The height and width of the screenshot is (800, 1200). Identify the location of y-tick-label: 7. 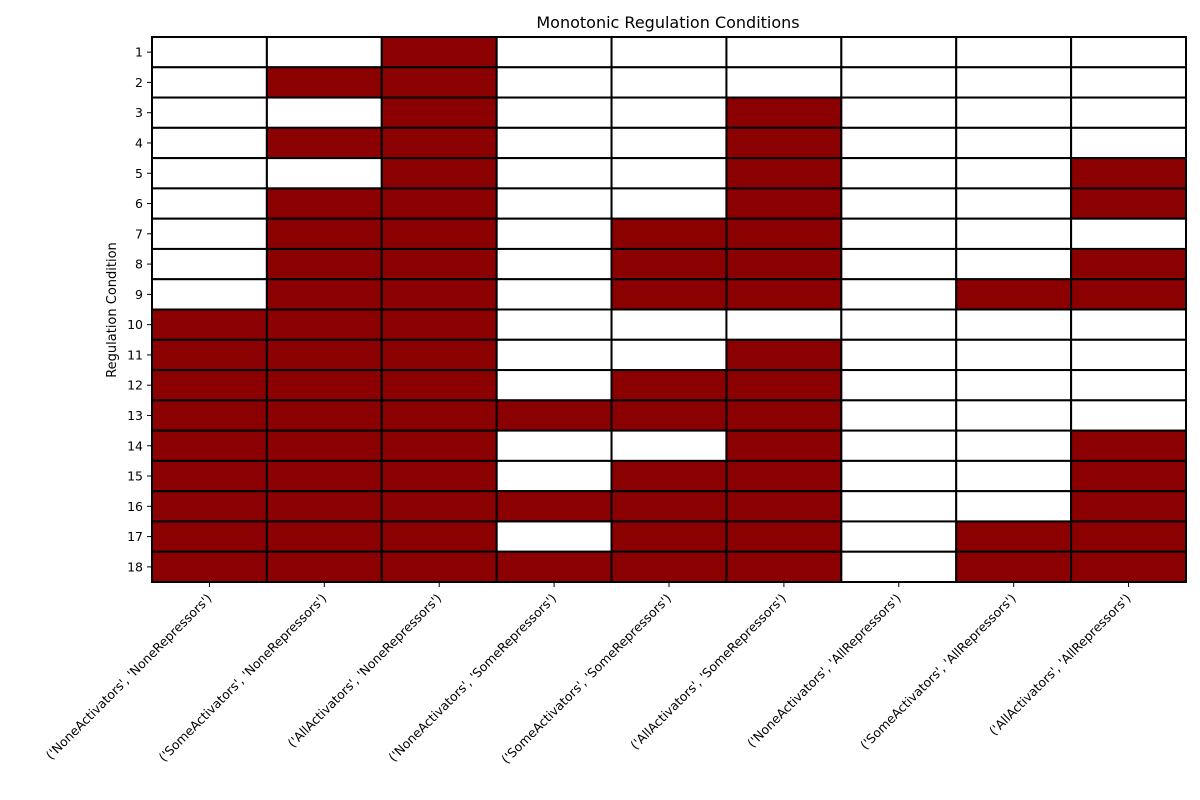
(139, 233).